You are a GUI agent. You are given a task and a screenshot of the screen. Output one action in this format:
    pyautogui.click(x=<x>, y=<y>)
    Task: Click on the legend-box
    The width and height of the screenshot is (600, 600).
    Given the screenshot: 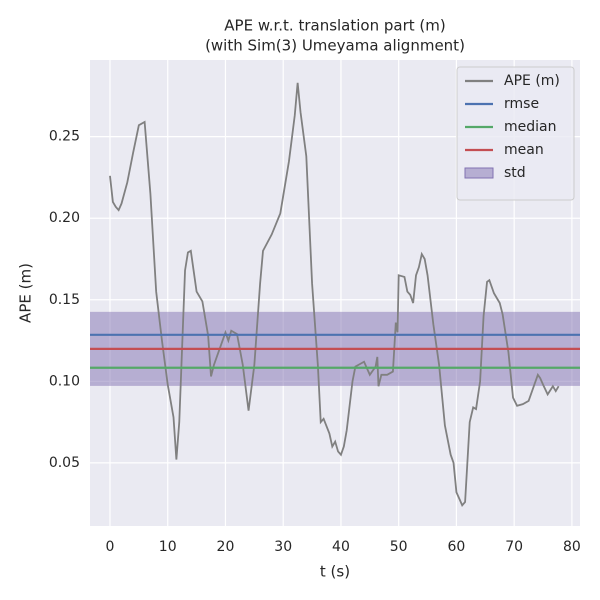 What is the action you would take?
    pyautogui.click(x=515, y=133)
    